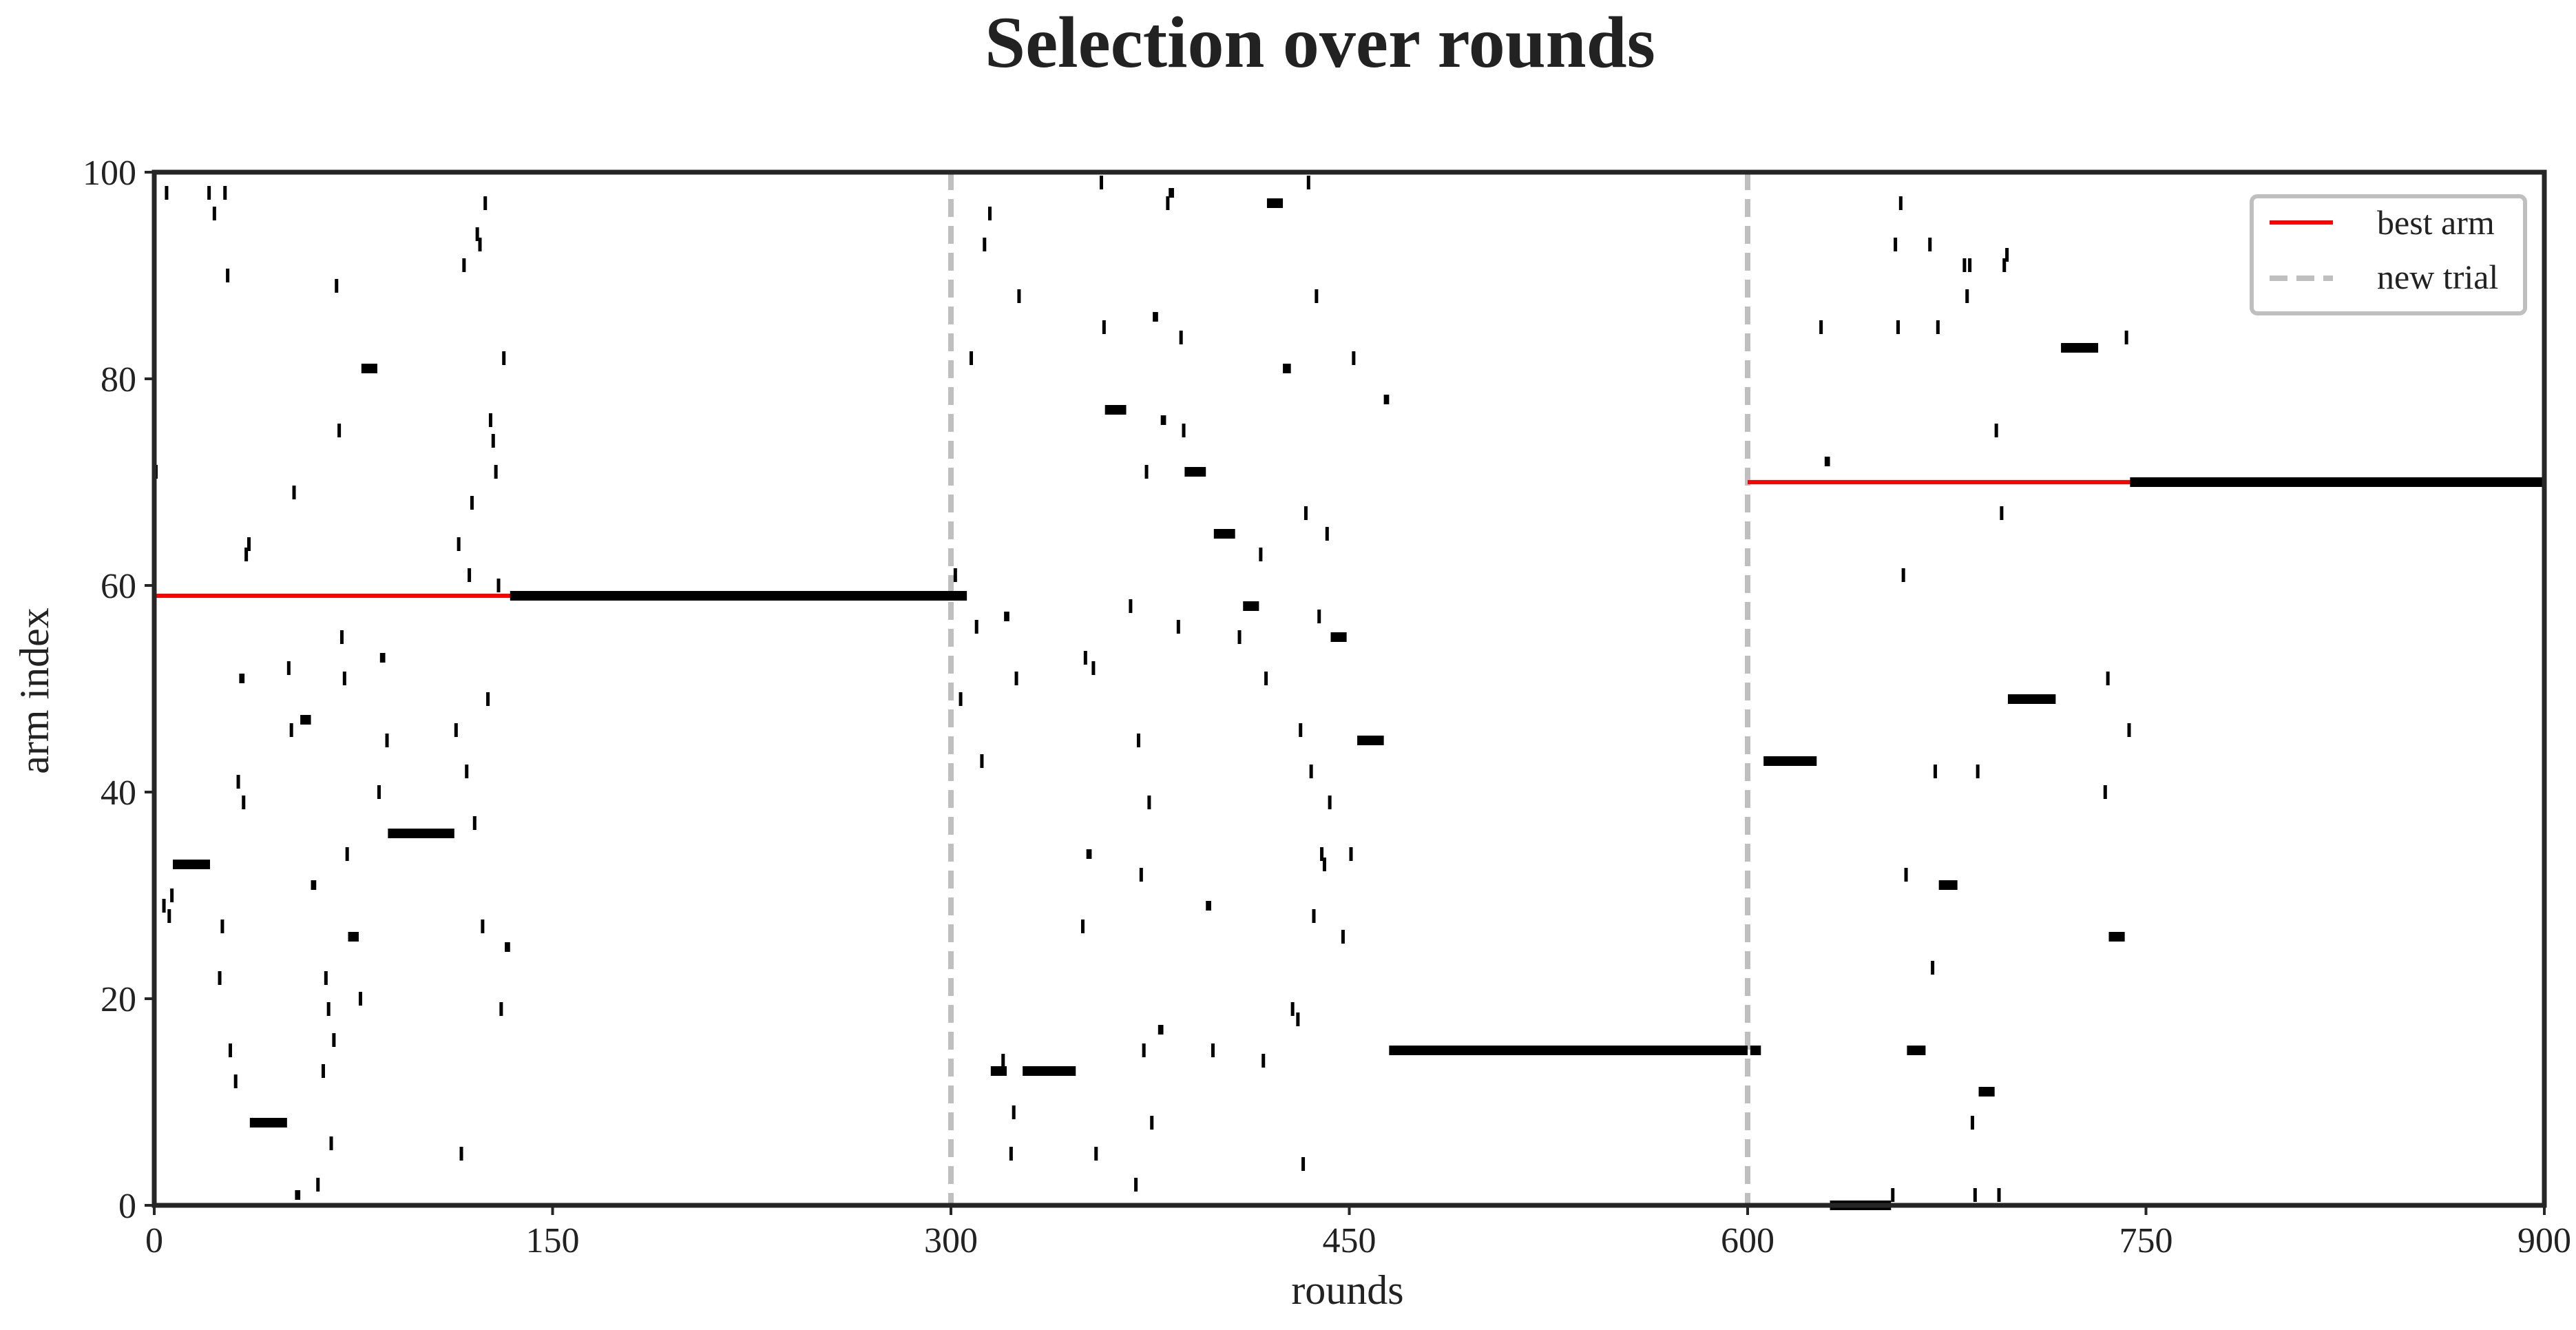 The image size is (2576, 1330). I want to click on x-tick-label: 300, so click(951, 1240).